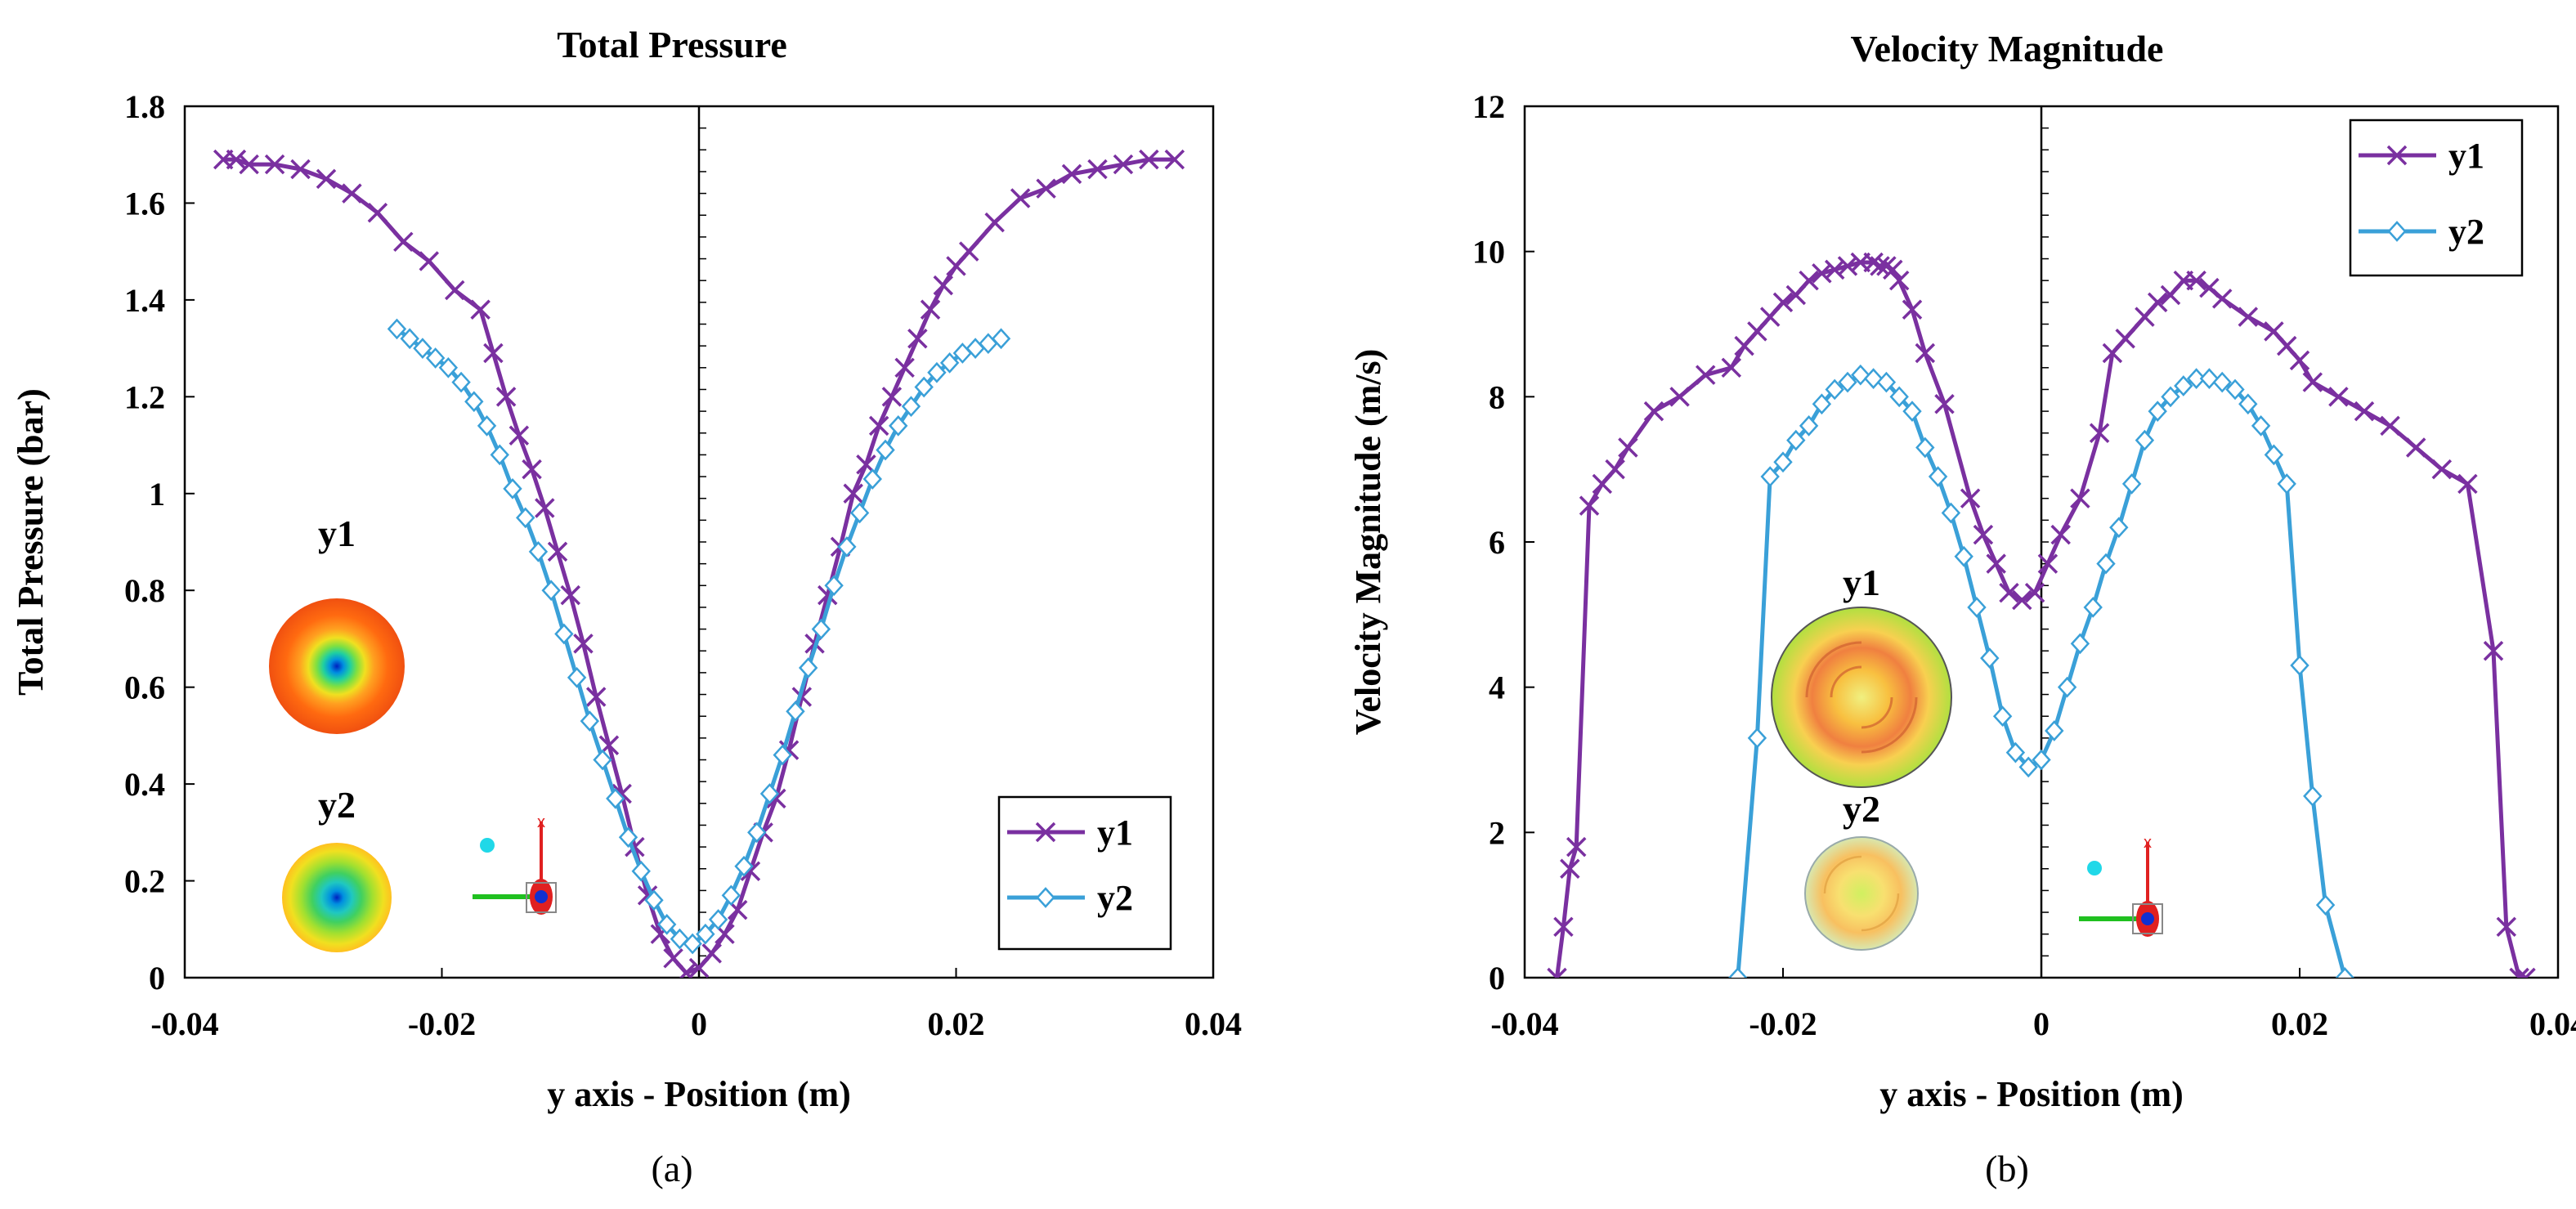 This screenshot has height=1209, width=2576. I want to click on pressure-contour-disk, so click(337, 898).